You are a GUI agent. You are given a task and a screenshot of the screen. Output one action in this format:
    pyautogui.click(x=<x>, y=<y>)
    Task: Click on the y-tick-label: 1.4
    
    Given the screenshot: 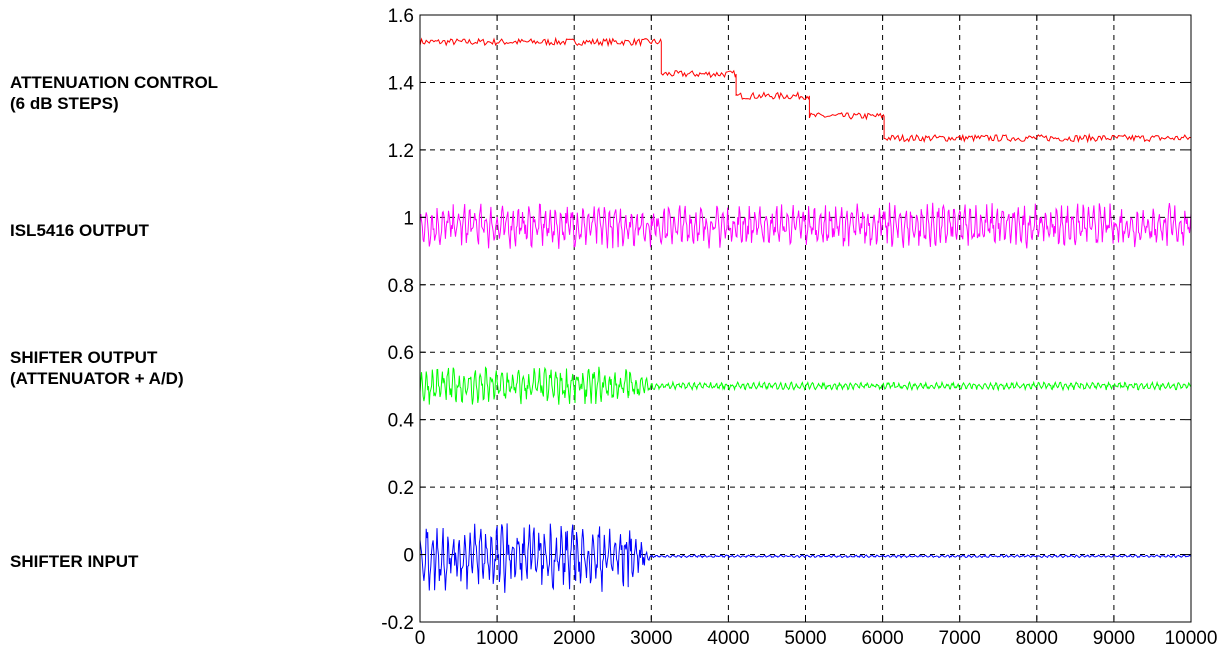 What is the action you would take?
    pyautogui.click(x=401, y=83)
    